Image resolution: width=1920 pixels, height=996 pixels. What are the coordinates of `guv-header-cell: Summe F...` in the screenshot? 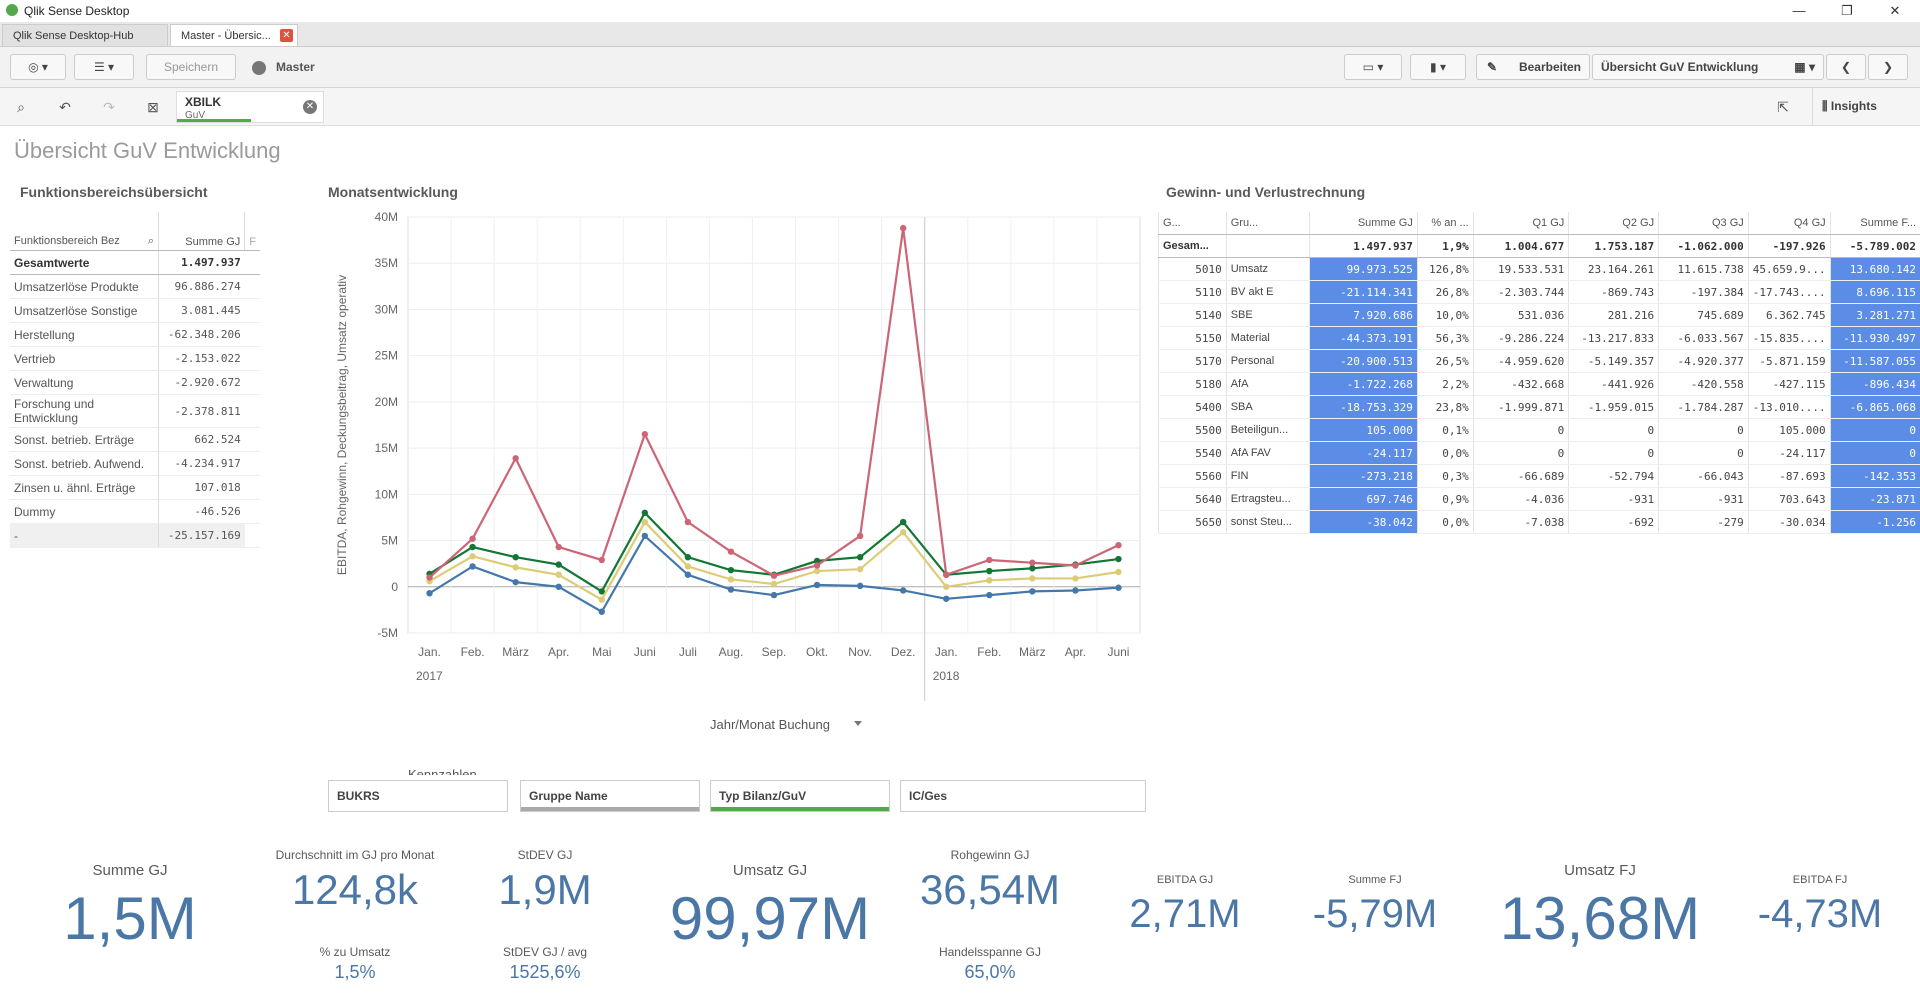 It's located at (1874, 223).